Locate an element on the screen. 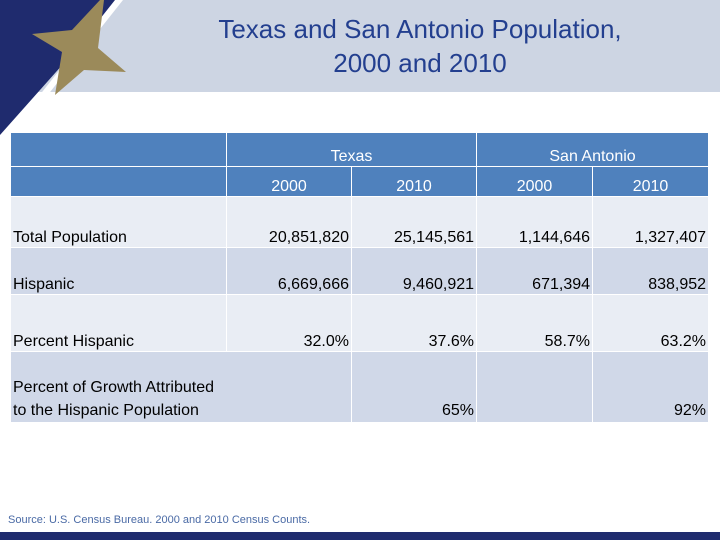 The height and width of the screenshot is (540, 720). table-cell: 1,327,407 is located at coordinates (651, 222).